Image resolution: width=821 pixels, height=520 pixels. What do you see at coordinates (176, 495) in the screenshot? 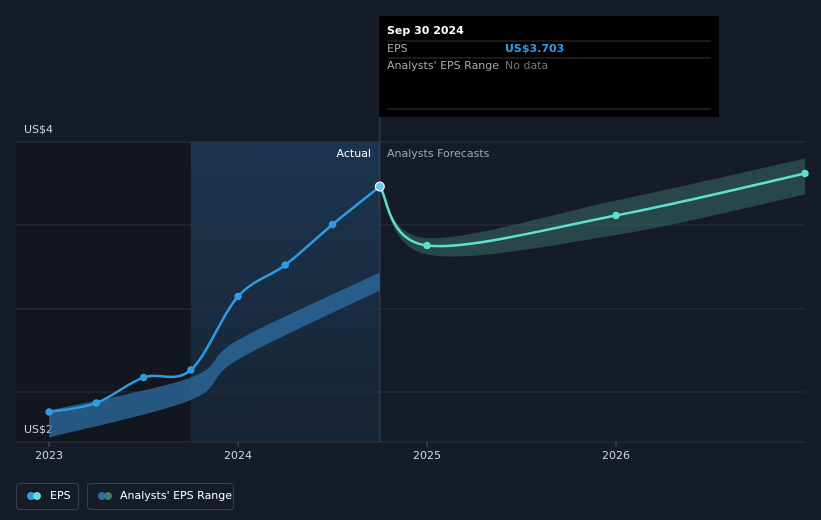
I see `legend-label: Analysts' EPS Range` at bounding box center [176, 495].